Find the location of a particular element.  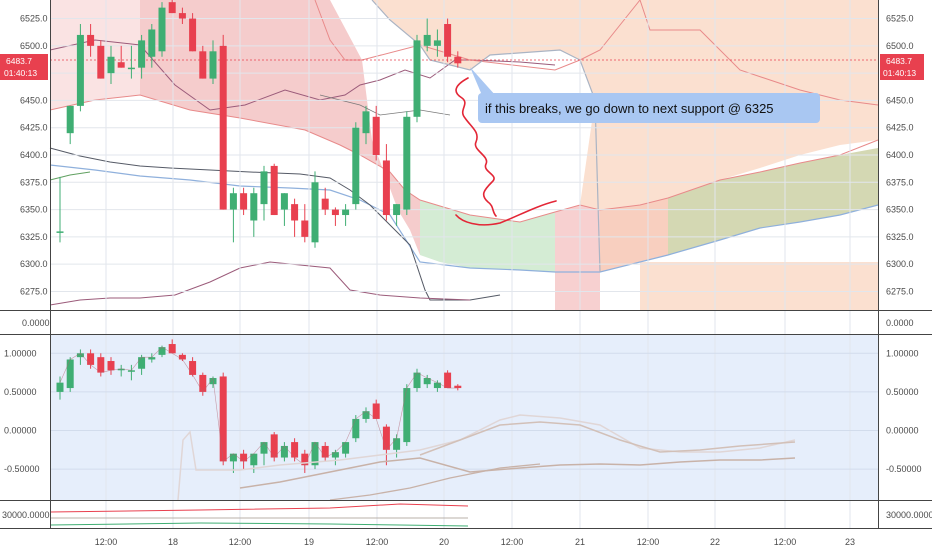

freehand-squiggle is located at coordinates (476, 147).